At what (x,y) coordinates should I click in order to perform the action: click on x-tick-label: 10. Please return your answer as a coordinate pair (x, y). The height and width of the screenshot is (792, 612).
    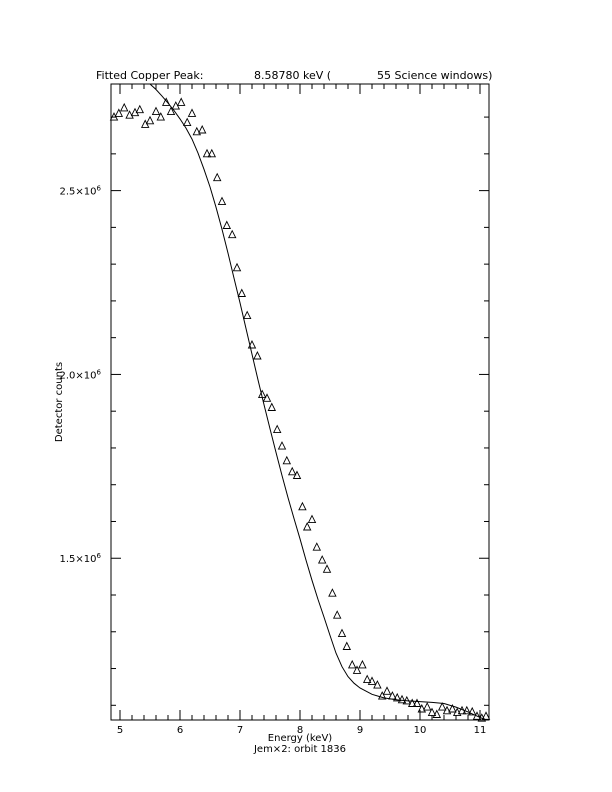
    Looking at the image, I should click on (420, 730).